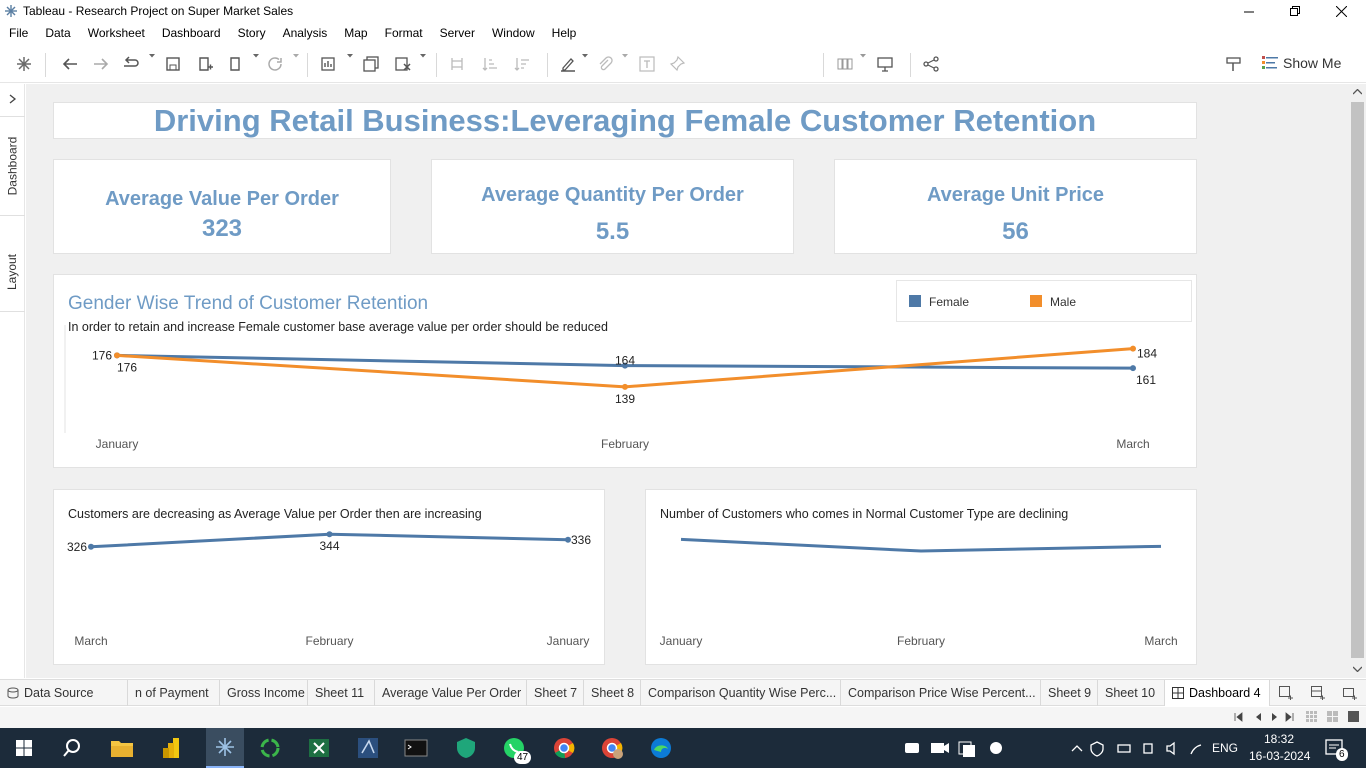 This screenshot has width=1366, height=768. Describe the element at coordinates (225, 748) in the screenshot. I see `taskbar-tableau` at that location.